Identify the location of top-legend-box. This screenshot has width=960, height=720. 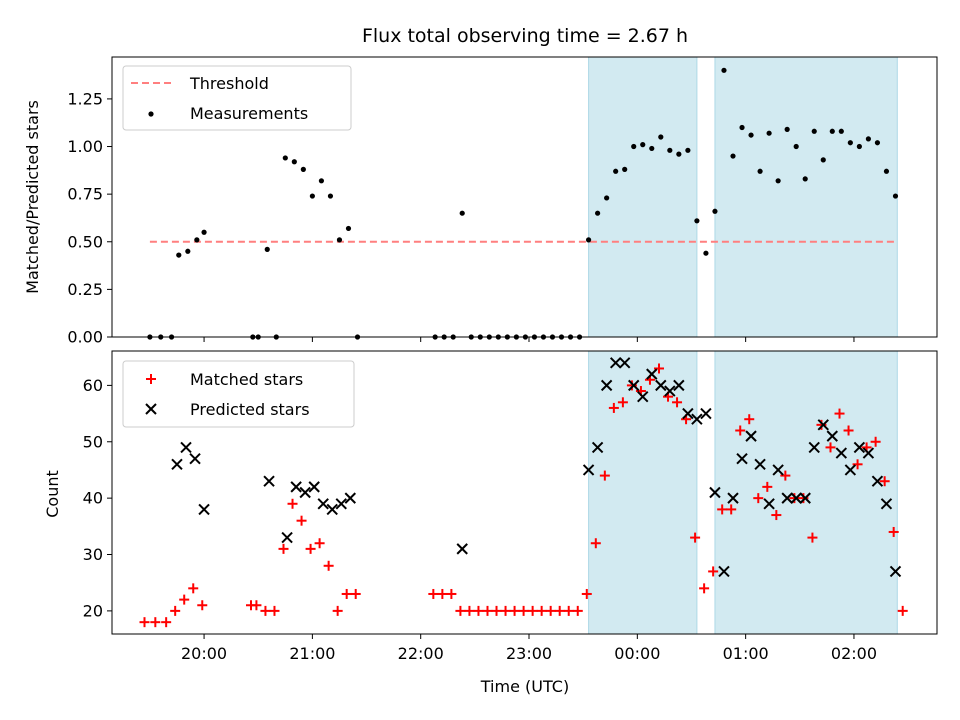
(237, 98).